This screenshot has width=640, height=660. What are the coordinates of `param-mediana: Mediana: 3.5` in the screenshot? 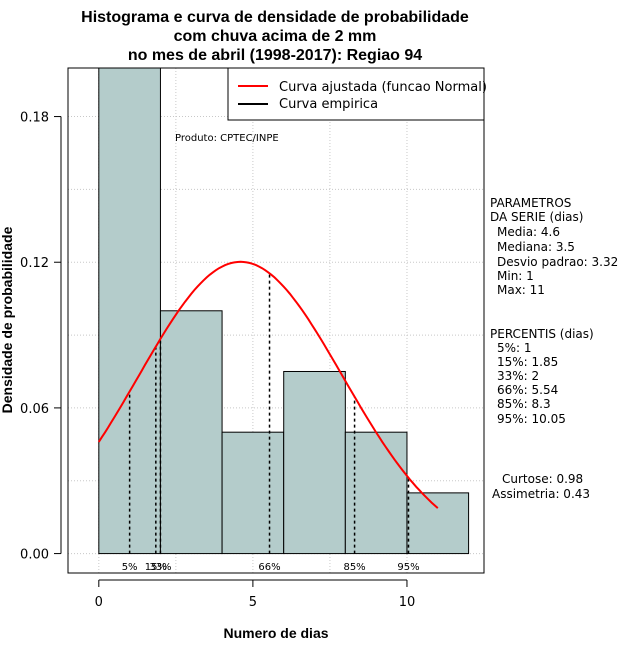 It's located at (536, 247).